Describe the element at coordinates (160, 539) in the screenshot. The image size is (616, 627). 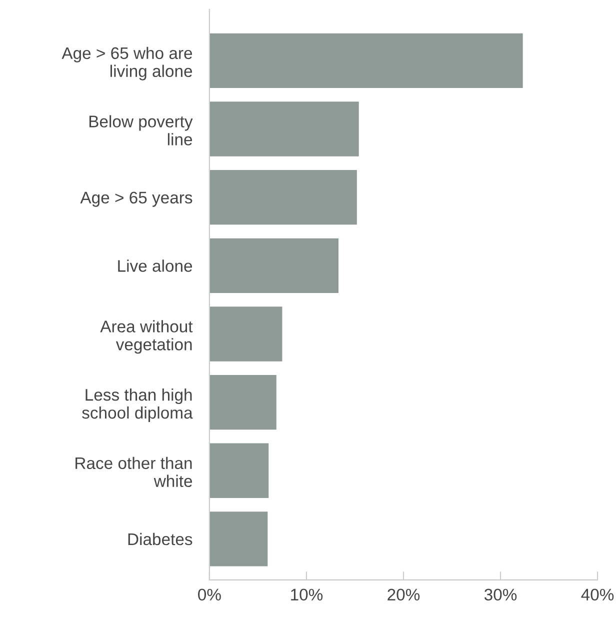
I see `y-tick-label: Diabetes` at that location.